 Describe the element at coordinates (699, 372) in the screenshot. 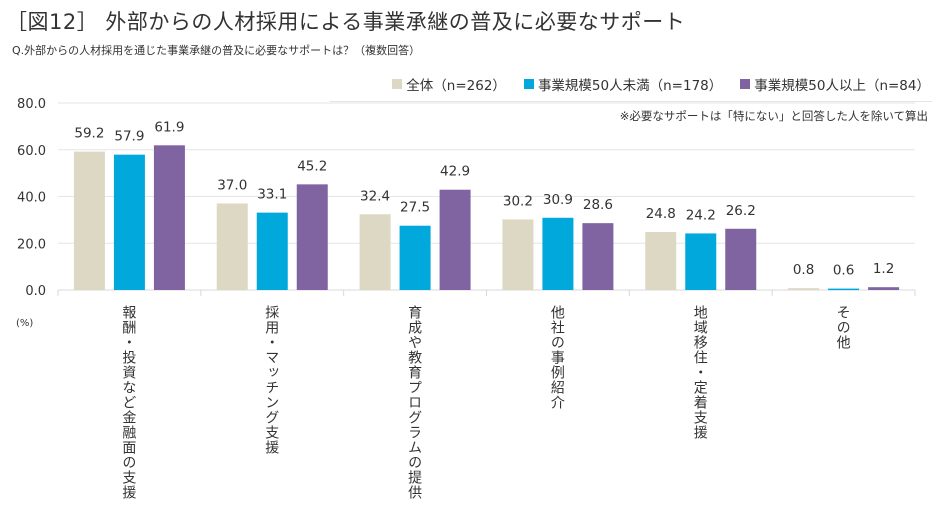

I see `x-category-label: 地域移住・定着支援` at that location.